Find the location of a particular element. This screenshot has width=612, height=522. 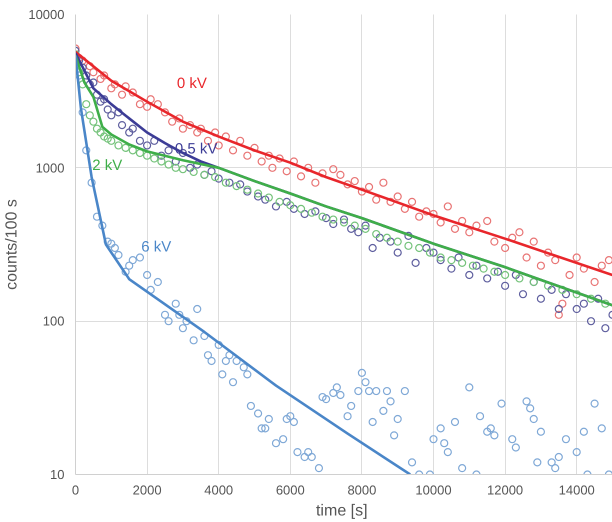

series-label: 0 kV is located at coordinates (191, 83).